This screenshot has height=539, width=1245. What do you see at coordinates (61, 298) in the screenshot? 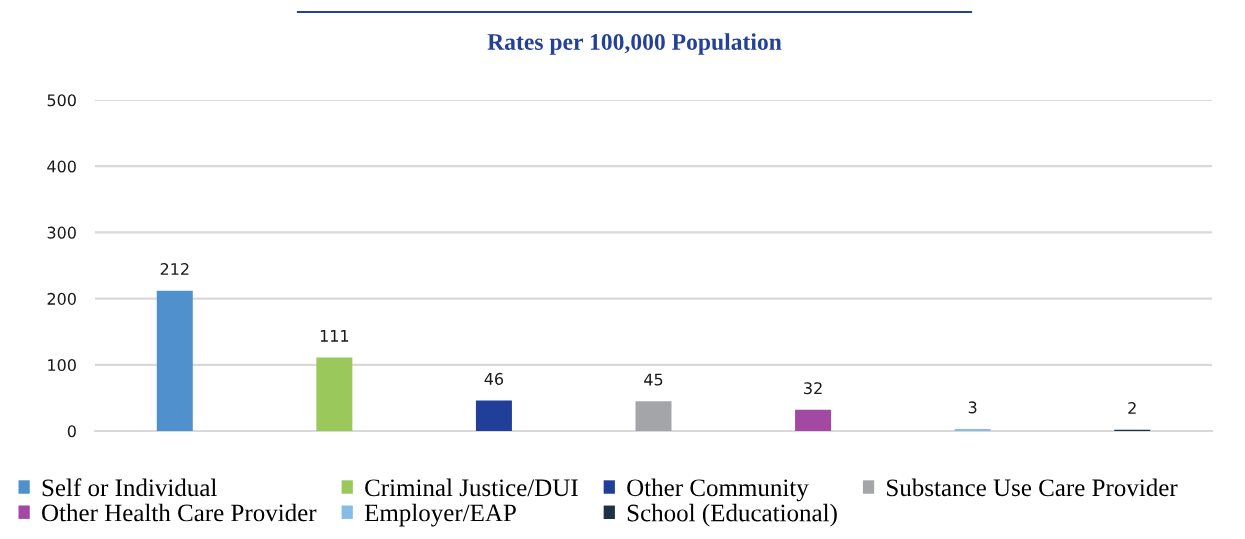
I see `y-tick-label: 200` at bounding box center [61, 298].